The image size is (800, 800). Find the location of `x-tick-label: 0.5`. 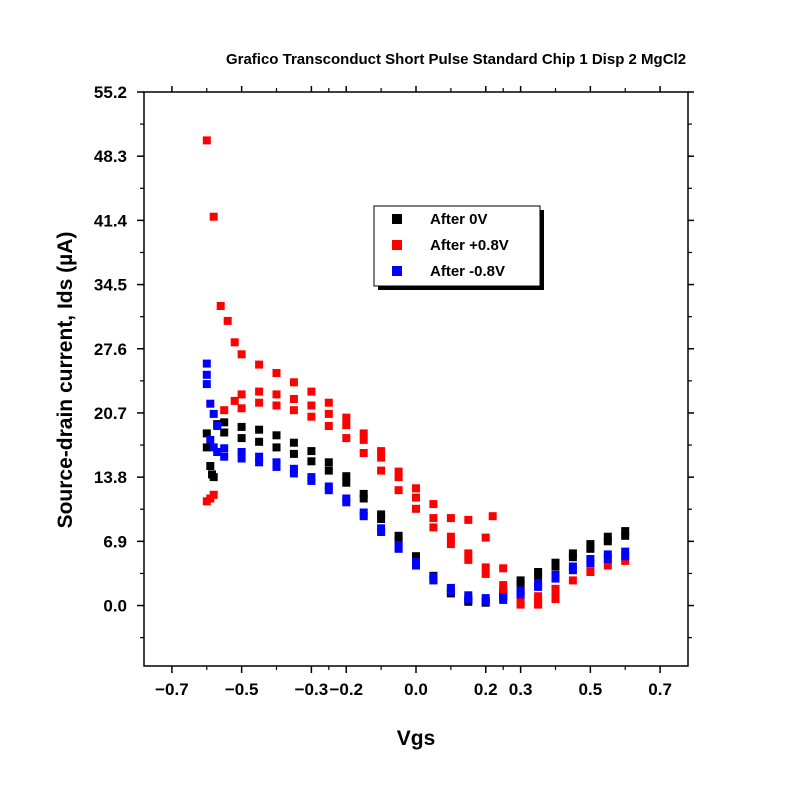

x-tick-label: 0.5 is located at coordinates (591, 689).